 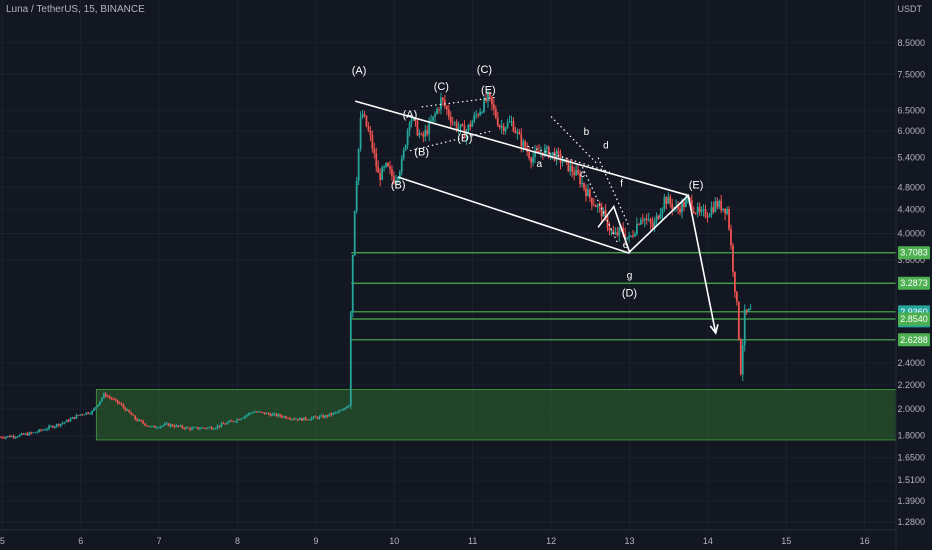 I want to click on dotted-trendline, so click(x=614, y=192).